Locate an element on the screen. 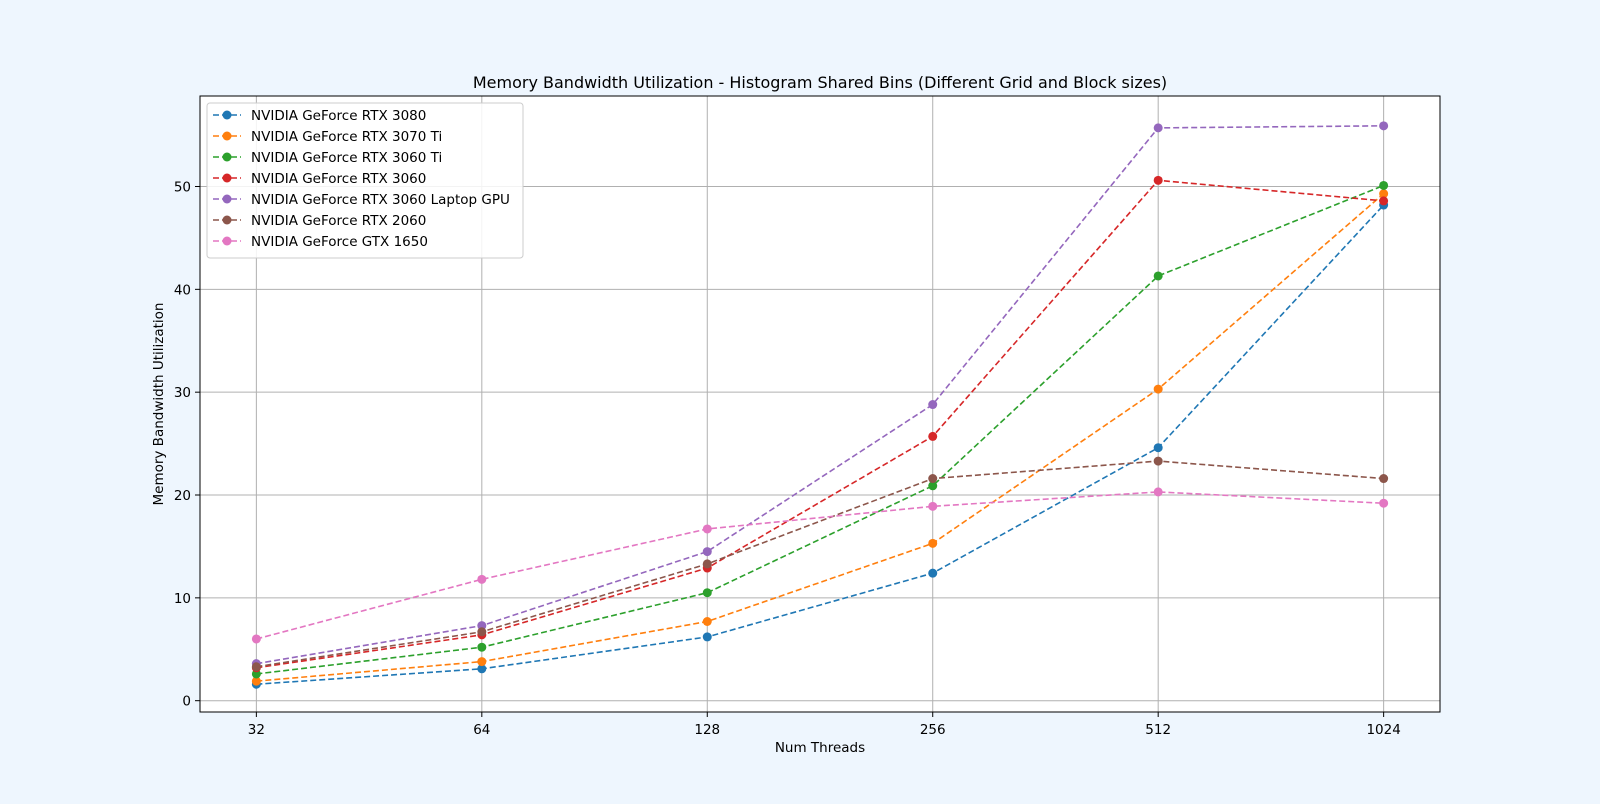 This screenshot has height=804, width=1600. y-tick-label: 30 is located at coordinates (182, 393).